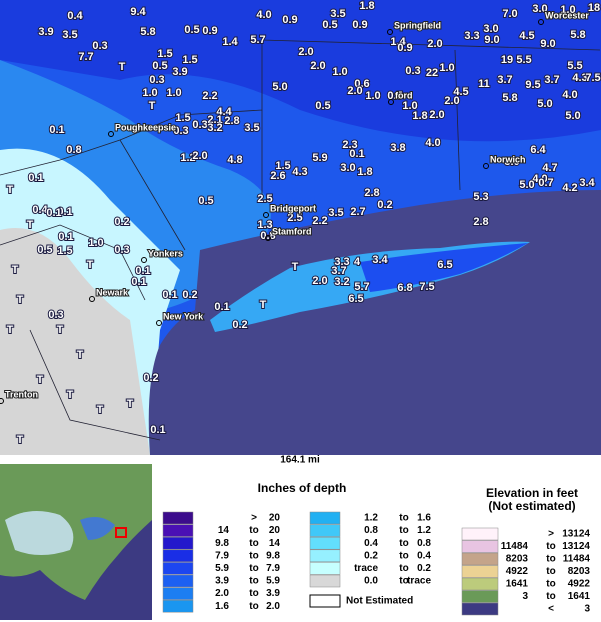 This screenshot has height=622, width=601. Describe the element at coordinates (147, 32) in the screenshot. I see `snow-reading: 5.8` at that location.